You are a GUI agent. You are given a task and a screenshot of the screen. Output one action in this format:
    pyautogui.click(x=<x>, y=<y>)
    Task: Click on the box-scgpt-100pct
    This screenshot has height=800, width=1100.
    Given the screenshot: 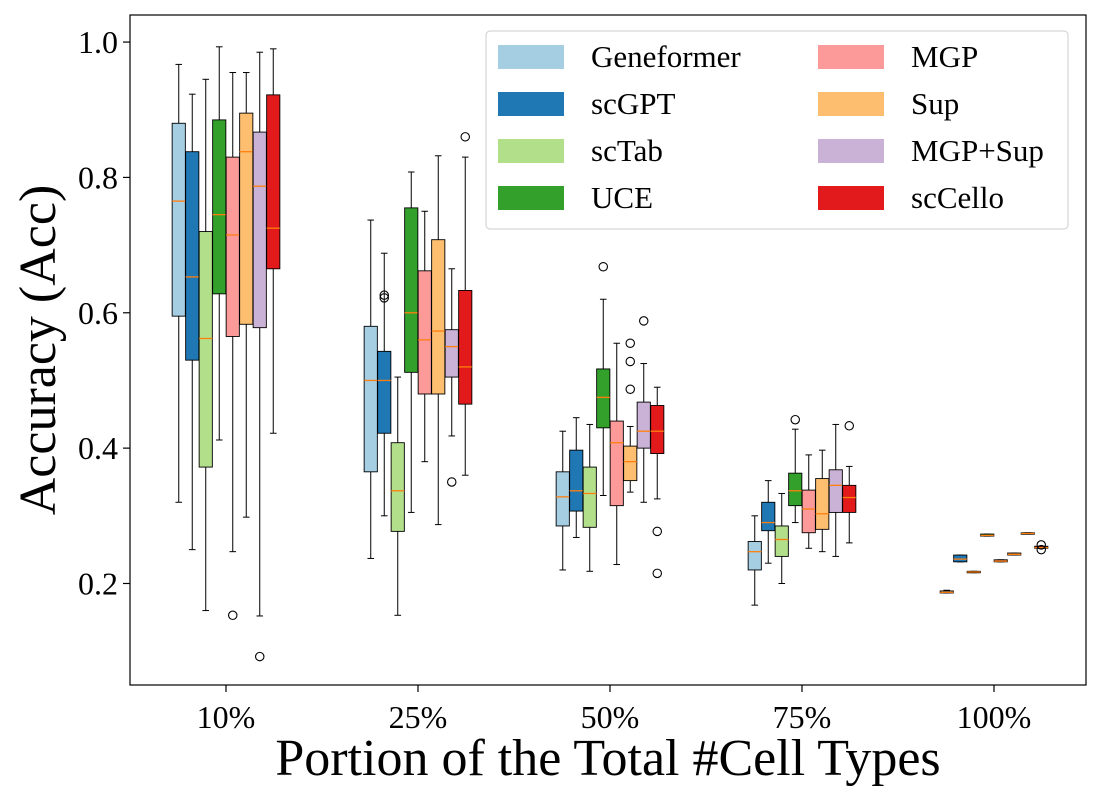 What is the action you would take?
    pyautogui.click(x=960, y=558)
    